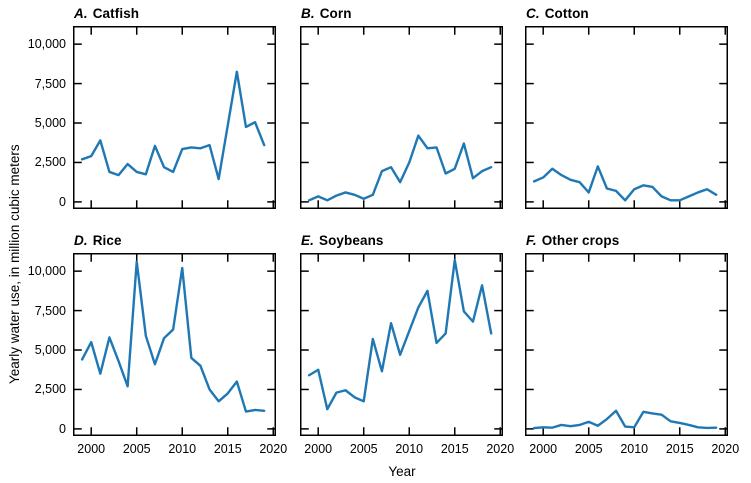 The height and width of the screenshot is (483, 751). Describe the element at coordinates (400, 334) in the screenshot. I see `data-line-soybeans` at that location.